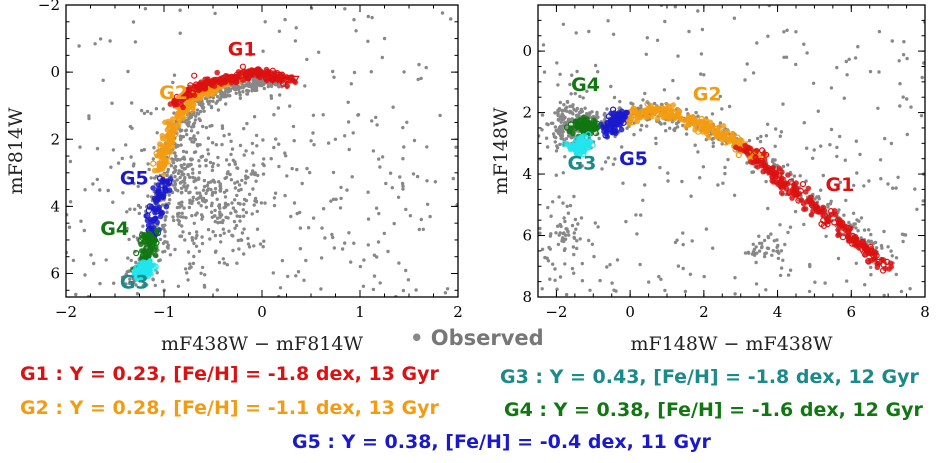 The image size is (936, 463). What do you see at coordinates (704, 312) in the screenshot?
I see `x-tick-label: 2` at bounding box center [704, 312].